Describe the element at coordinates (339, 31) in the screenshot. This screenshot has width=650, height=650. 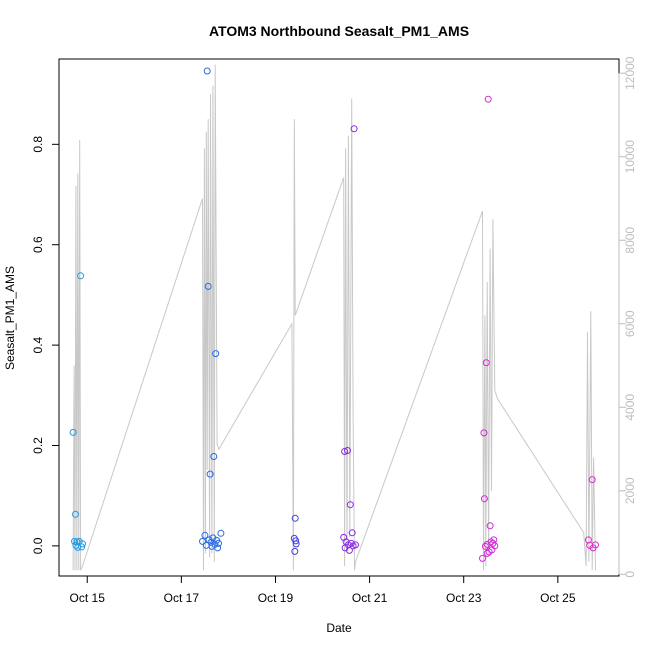
I see `chart-title: ATOM3 Northbound Seasalt_PM1_AMS` at that location.